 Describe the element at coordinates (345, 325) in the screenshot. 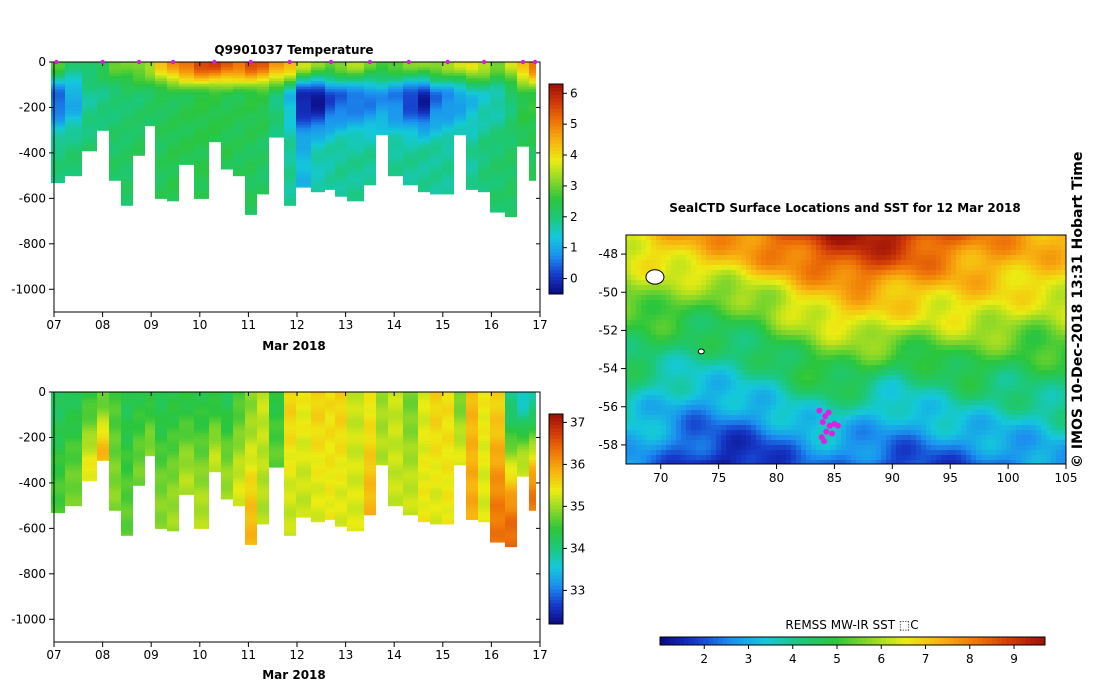

I see `x-tick-label: 13` at that location.